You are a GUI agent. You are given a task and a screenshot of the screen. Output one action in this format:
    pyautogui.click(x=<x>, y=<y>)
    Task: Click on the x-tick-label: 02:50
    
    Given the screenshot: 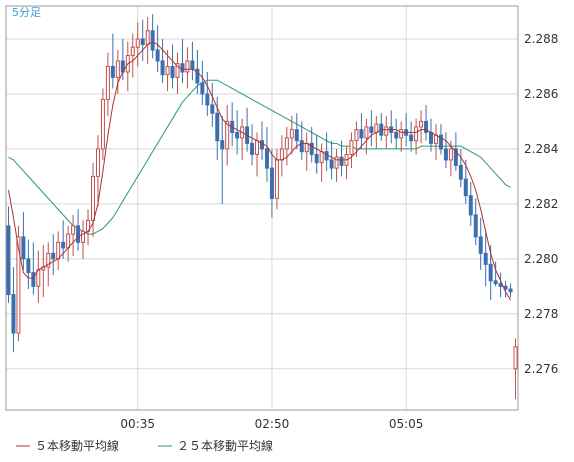 What is the action you would take?
    pyautogui.click(x=272, y=424)
    